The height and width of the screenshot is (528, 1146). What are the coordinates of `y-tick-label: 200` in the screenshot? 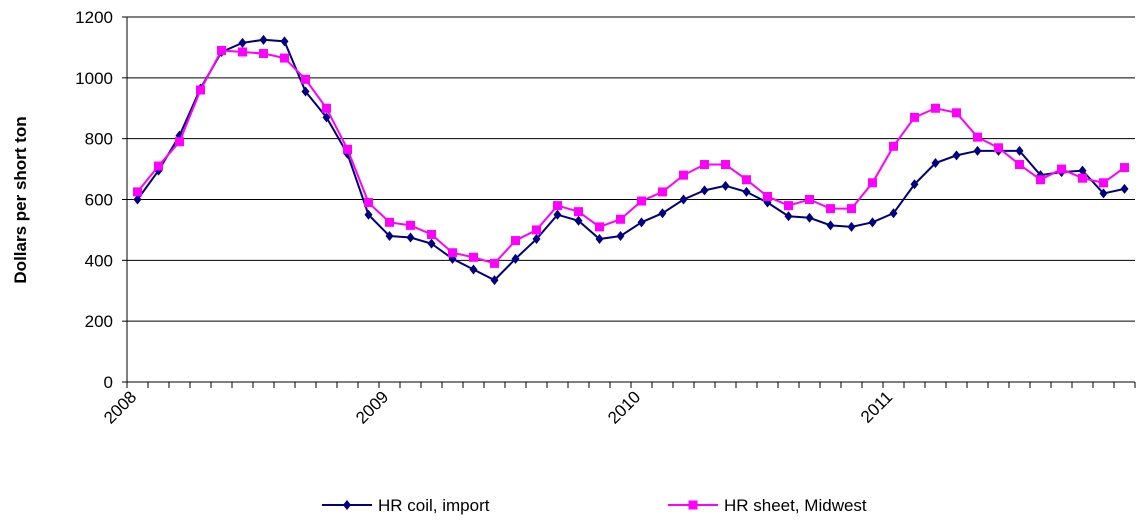 It's located at (99, 321).